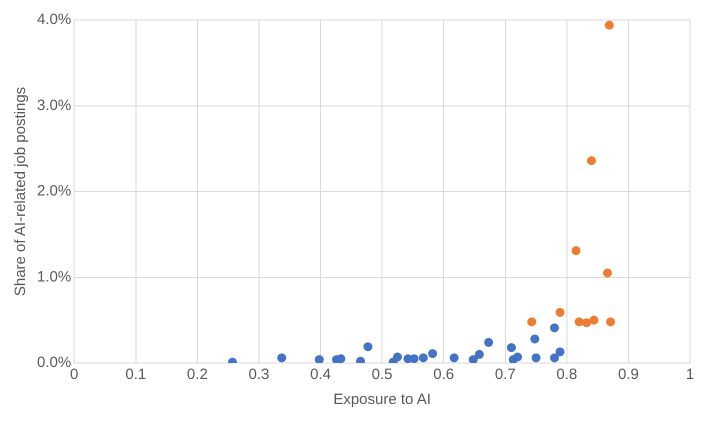 This screenshot has width=707, height=426. What do you see at coordinates (135, 375) in the screenshot?
I see `x-tick-label: 0.1` at bounding box center [135, 375].